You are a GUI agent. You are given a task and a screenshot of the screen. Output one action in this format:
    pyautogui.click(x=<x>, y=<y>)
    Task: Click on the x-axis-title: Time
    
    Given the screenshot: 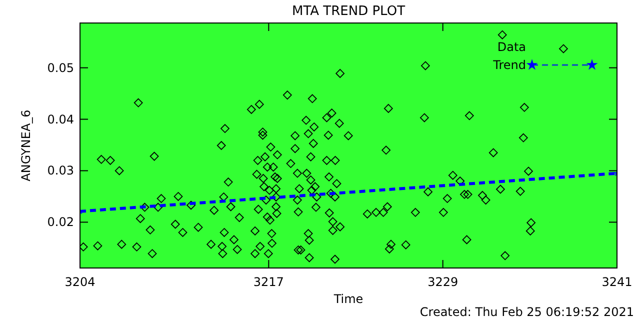 What is the action you would take?
    pyautogui.click(x=348, y=299)
    